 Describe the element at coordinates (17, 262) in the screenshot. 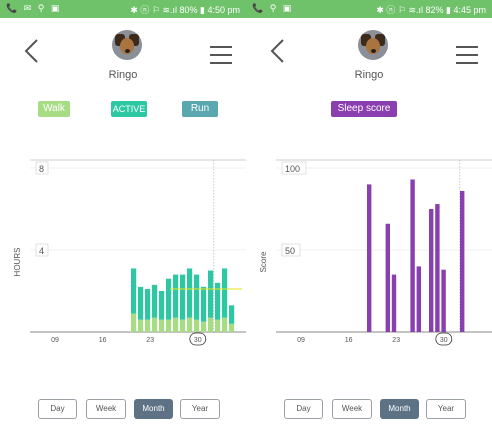

I see `y-axis-label: HOURS` at that location.